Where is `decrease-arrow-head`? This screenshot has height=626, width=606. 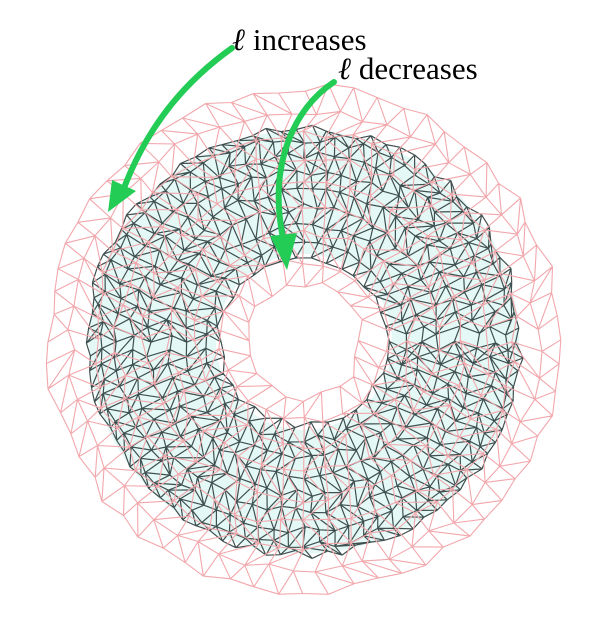
decrease-arrow-head is located at coordinates (283, 251).